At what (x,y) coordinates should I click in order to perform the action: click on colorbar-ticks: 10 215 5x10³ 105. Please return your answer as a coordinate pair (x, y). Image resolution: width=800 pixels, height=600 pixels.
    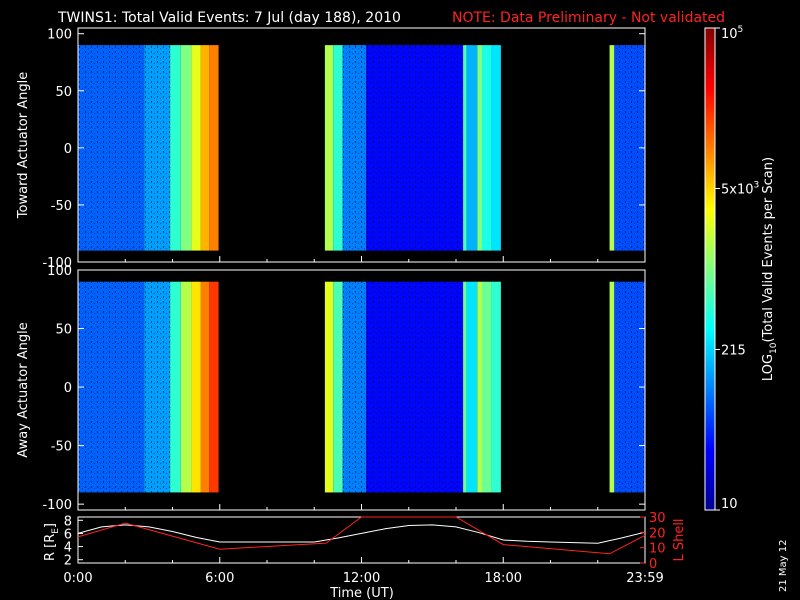
    Looking at the image, I should click on (737, 268).